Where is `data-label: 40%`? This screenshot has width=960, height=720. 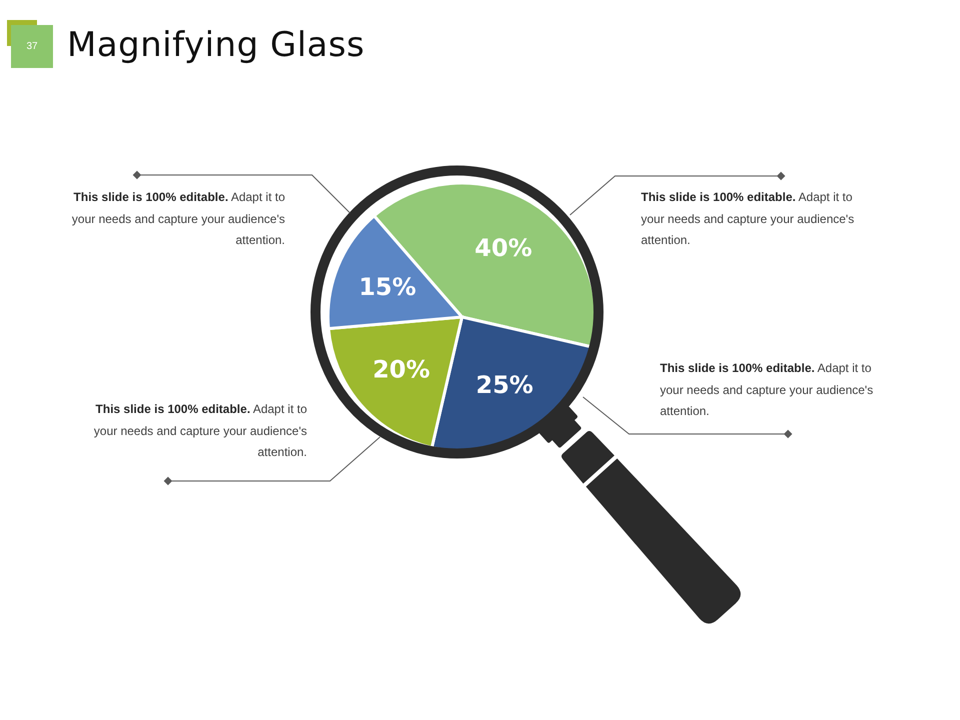
data-label: 40% is located at coordinates (503, 248).